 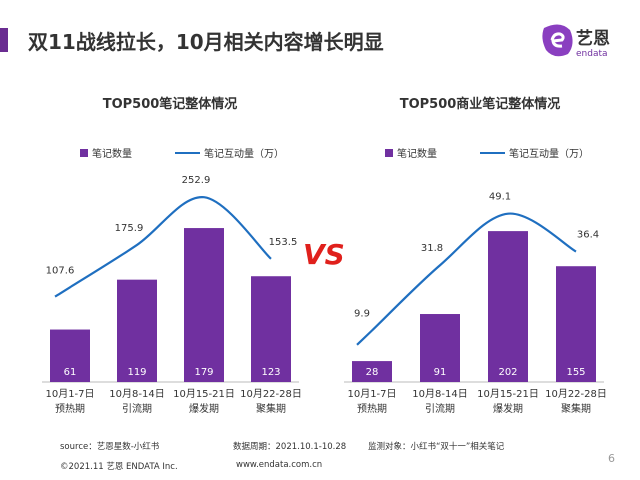 What do you see at coordinates (4, 40) in the screenshot?
I see `title-accent-bar` at bounding box center [4, 40].